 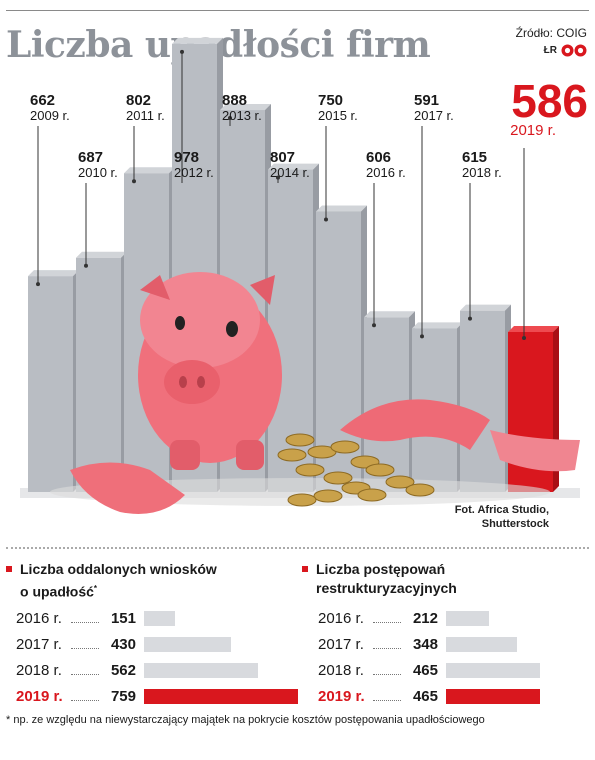 I want to click on list-item: 2017 r. 348, so click(x=417, y=644).